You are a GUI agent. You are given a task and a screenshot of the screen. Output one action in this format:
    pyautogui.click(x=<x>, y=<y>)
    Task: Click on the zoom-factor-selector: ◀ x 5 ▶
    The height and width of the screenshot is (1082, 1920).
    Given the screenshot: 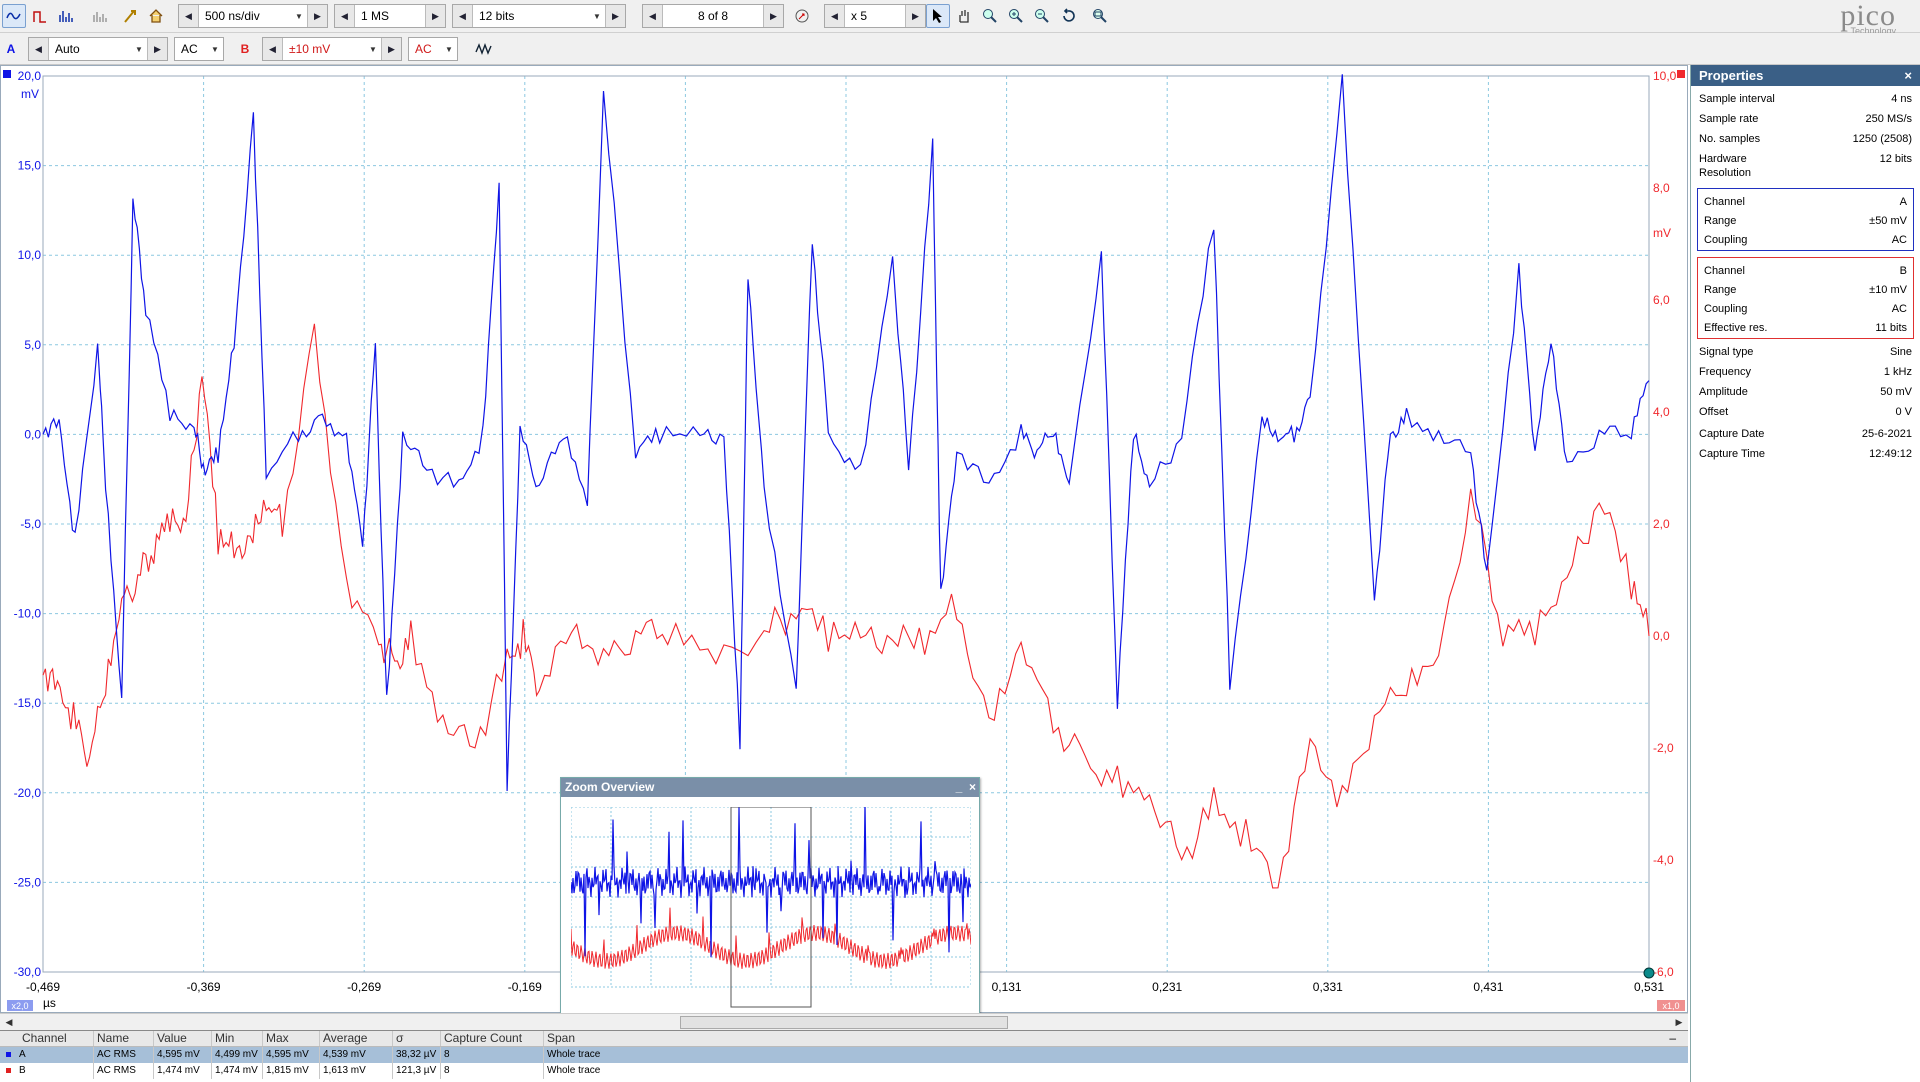 What is the action you would take?
    pyautogui.click(x=875, y=16)
    